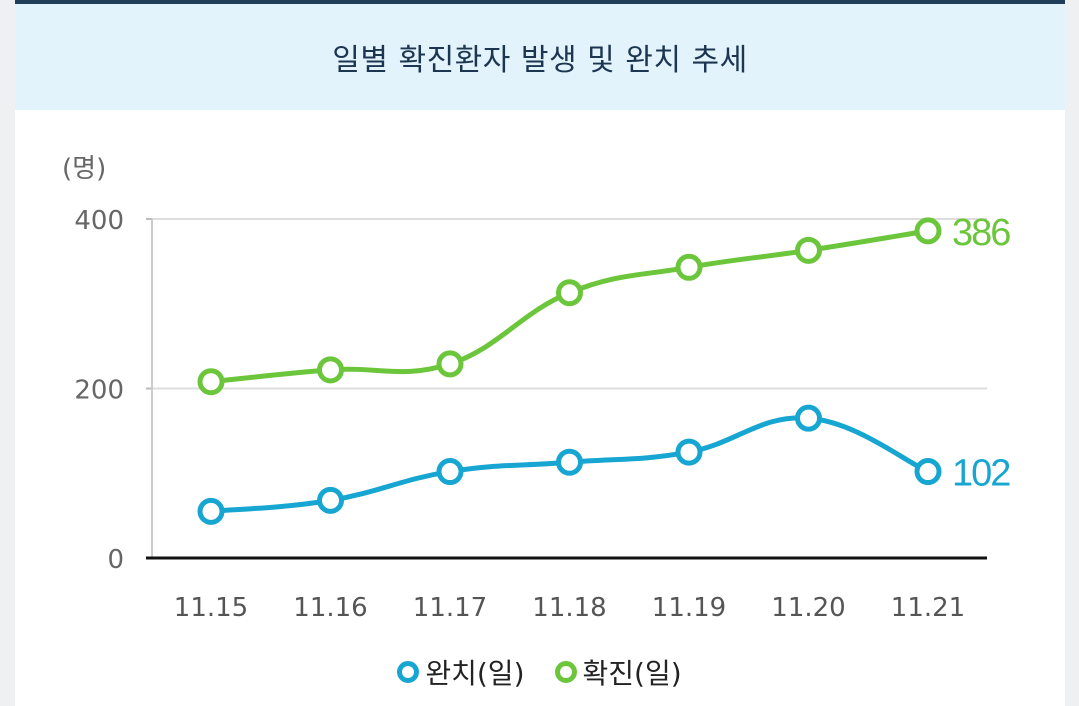 This screenshot has height=706, width=1079. I want to click on x-tick-label-11.18: 11.18, so click(569, 608).